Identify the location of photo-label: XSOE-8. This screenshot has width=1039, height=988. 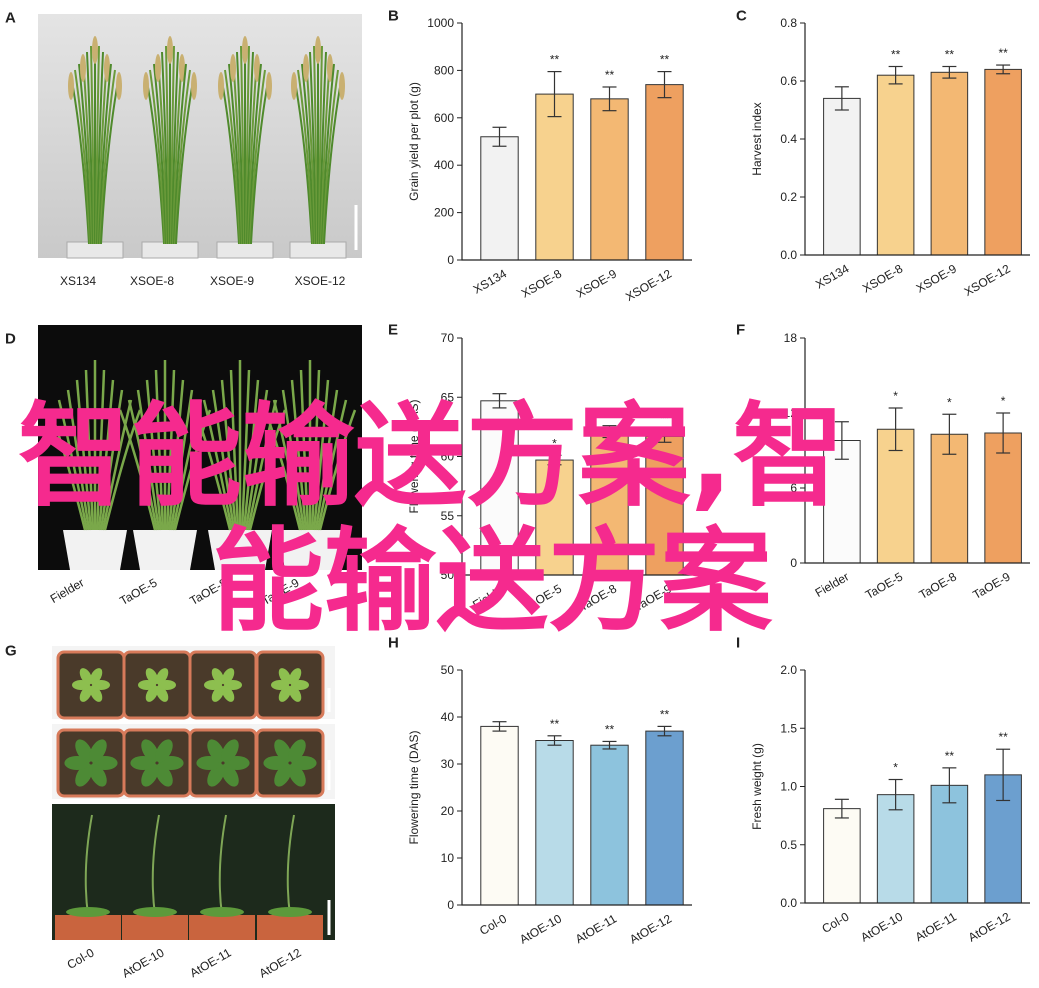
(152, 281).